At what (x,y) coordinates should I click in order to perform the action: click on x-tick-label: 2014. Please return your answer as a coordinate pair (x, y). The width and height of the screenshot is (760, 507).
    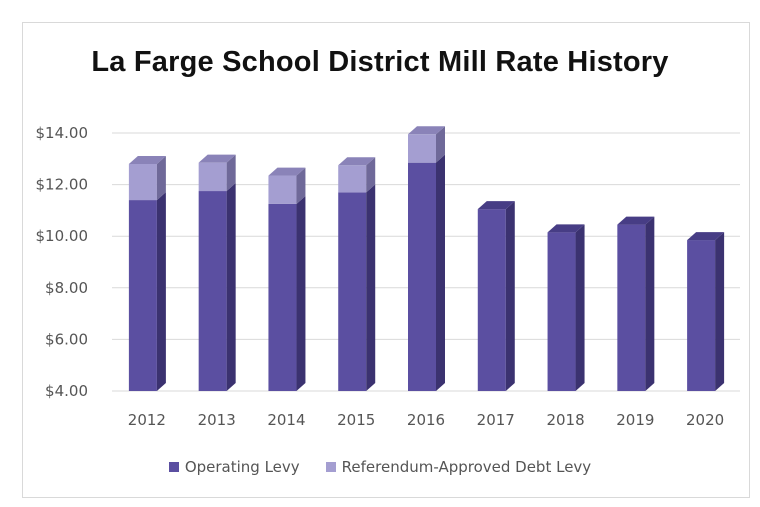
    Looking at the image, I should click on (286, 420).